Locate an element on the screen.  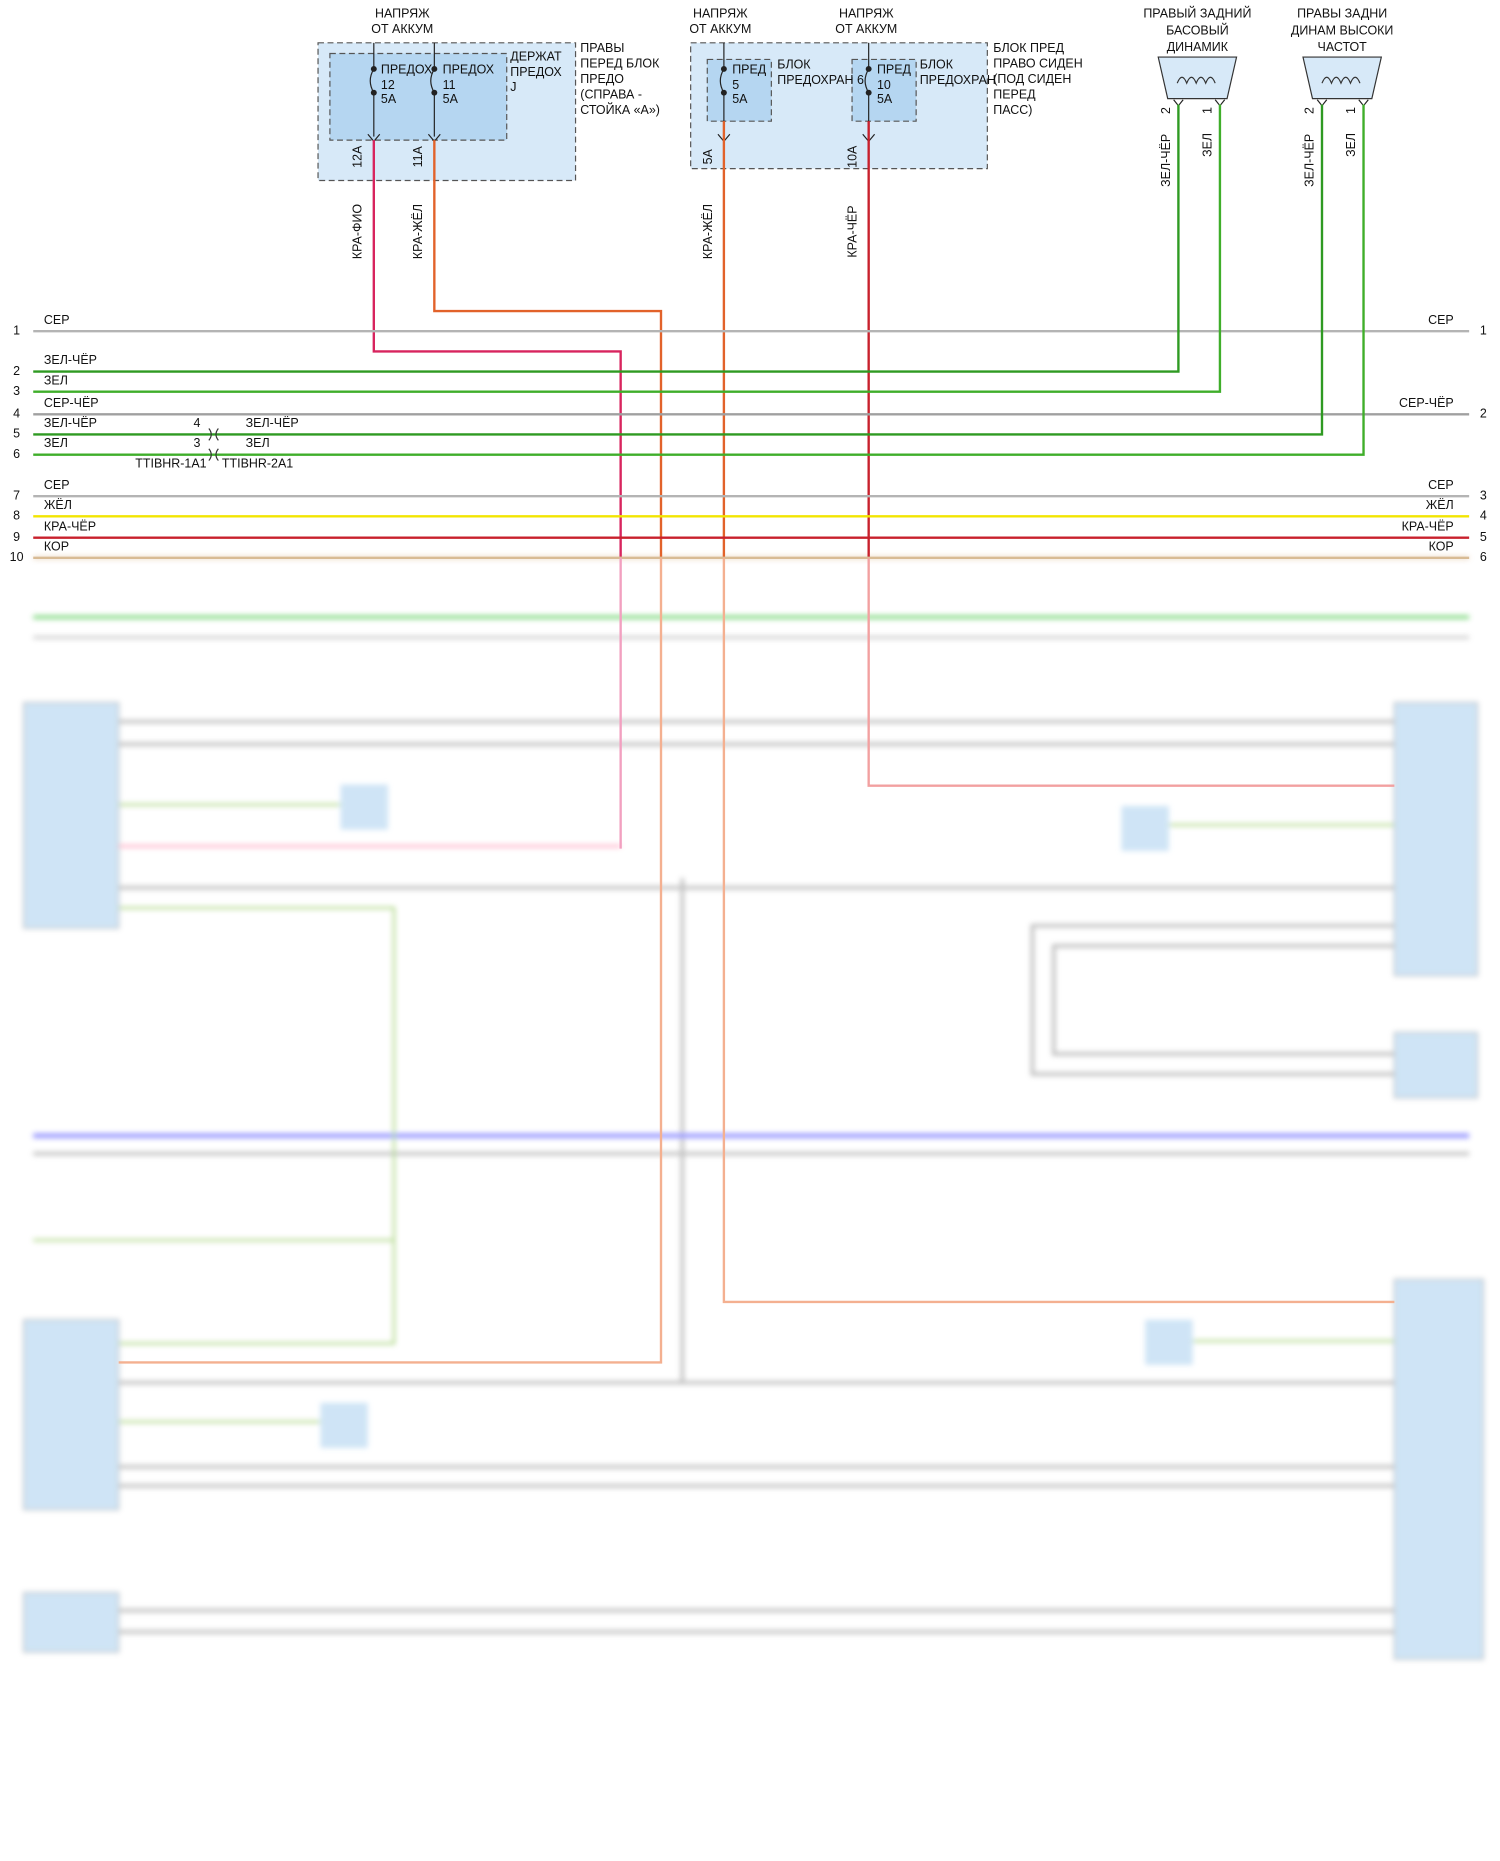
pin-number: 10 is located at coordinates (17, 557).